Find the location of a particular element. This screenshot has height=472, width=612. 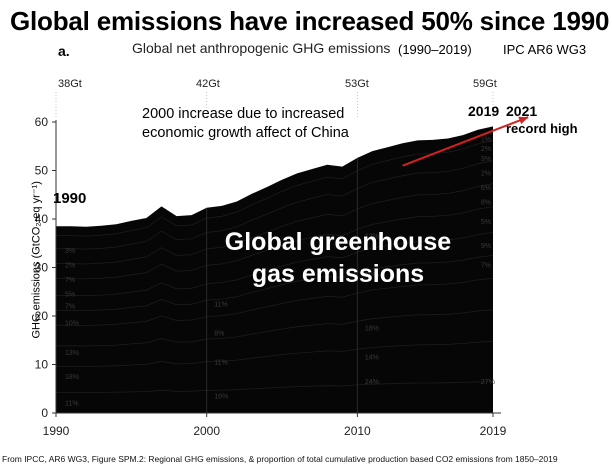

band-percent-label: 24% is located at coordinates (372, 382).